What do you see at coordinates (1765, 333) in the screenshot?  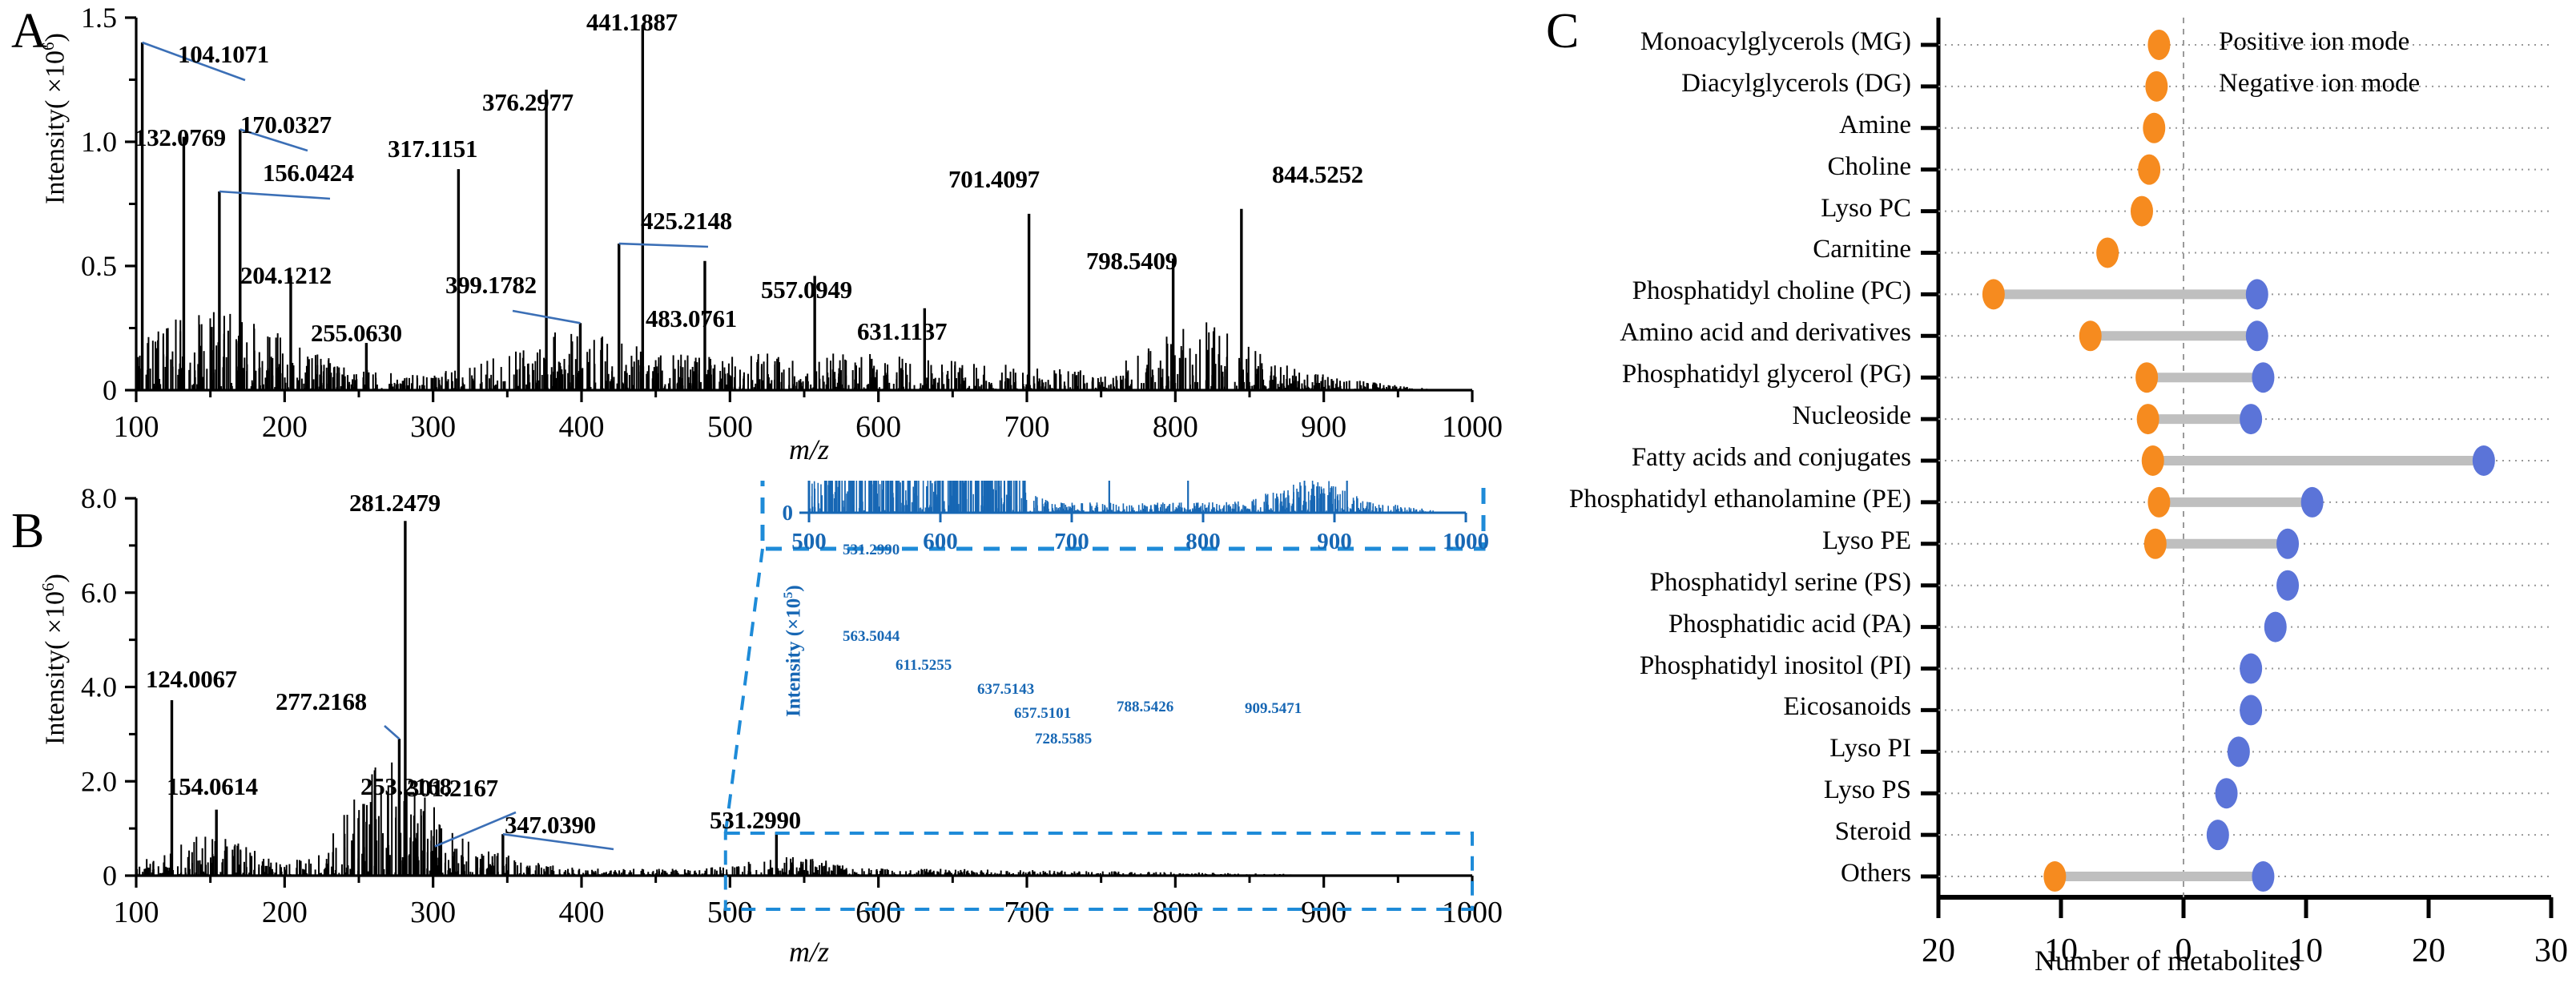 I see `panel-c-category-label: Amino acid and derivatives` at bounding box center [1765, 333].